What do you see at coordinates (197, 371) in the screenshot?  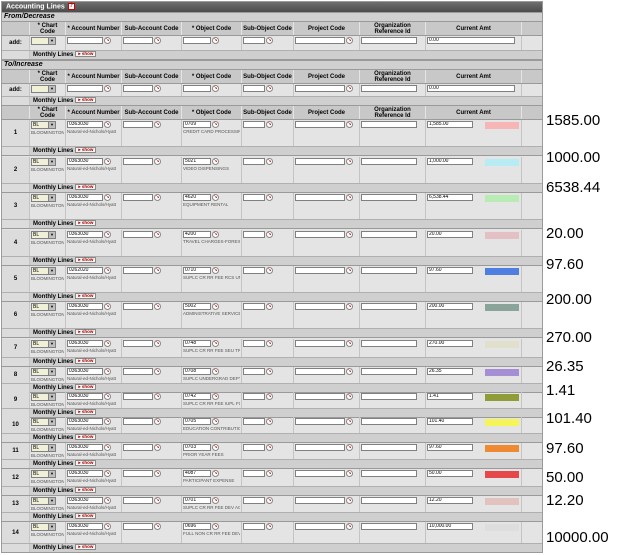 I see `object-code-input: 0708` at bounding box center [197, 371].